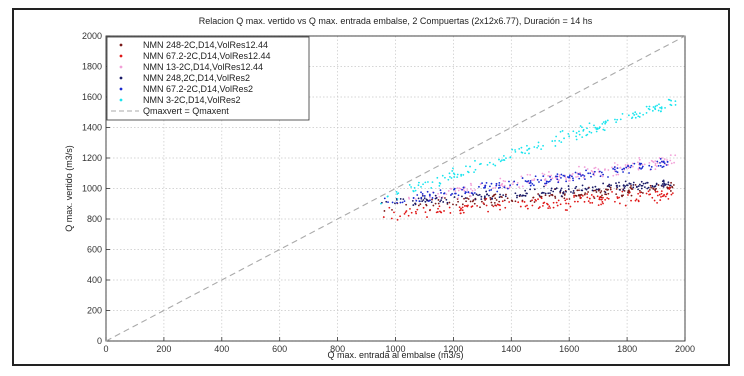 Image resolution: width=744 pixels, height=376 pixels. Describe the element at coordinates (94, 219) in the screenshot. I see `y-tick-label: 800` at that location.